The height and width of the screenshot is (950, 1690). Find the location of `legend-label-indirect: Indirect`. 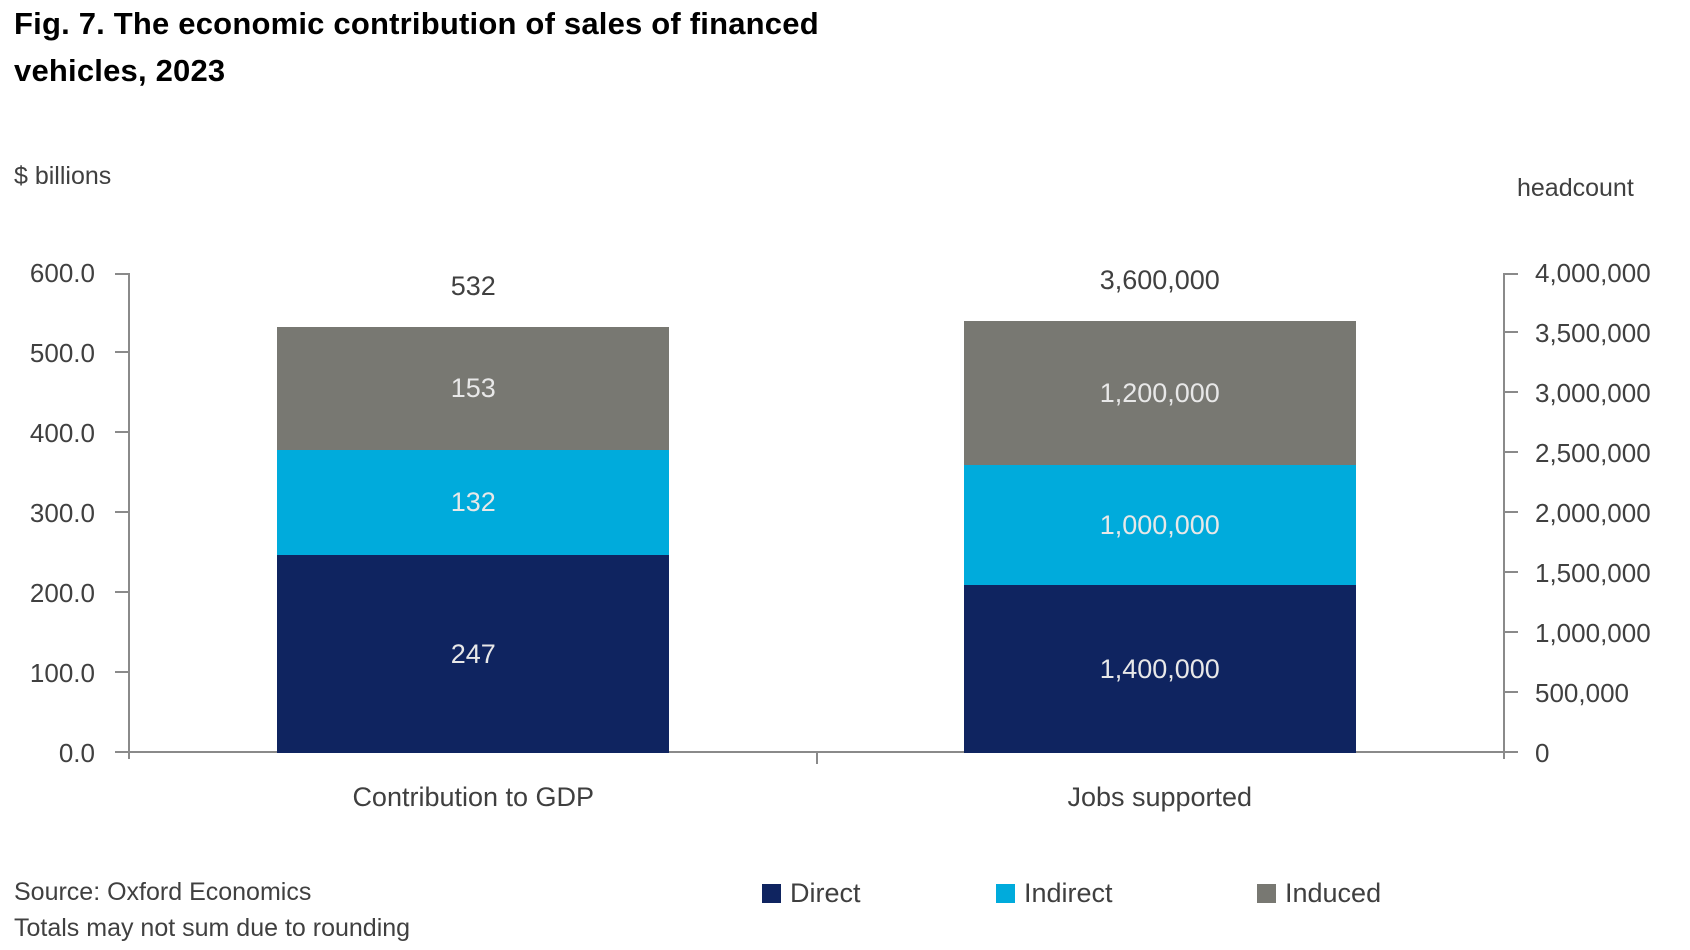

legend-label-indirect: Indirect is located at coordinates (1068, 892).